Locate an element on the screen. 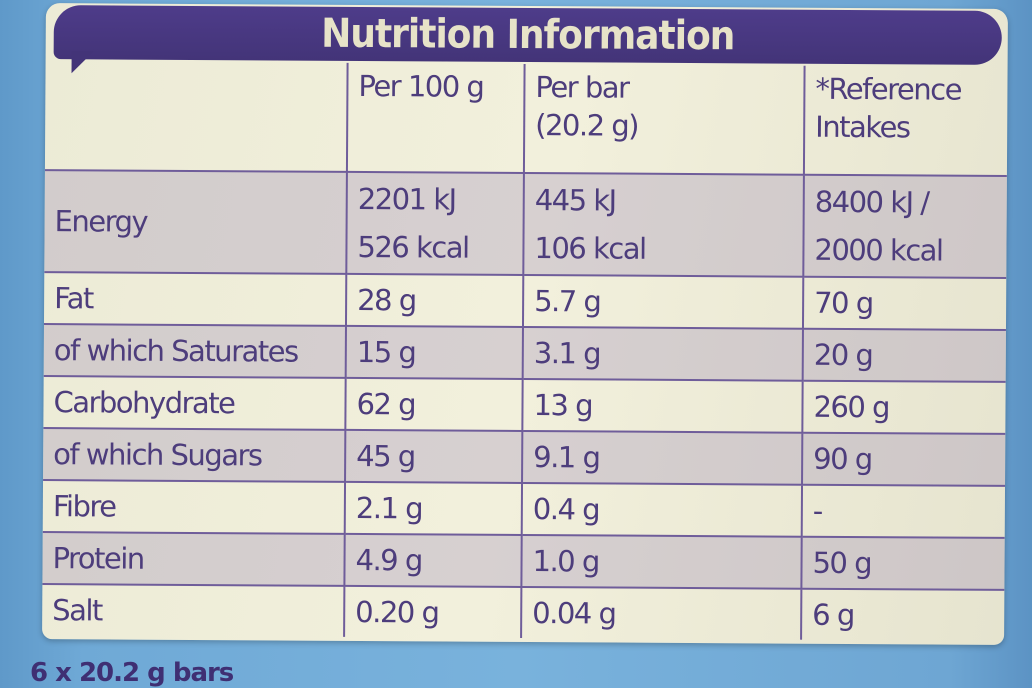  nutrition-title: Nutrition Information is located at coordinates (528, 35).